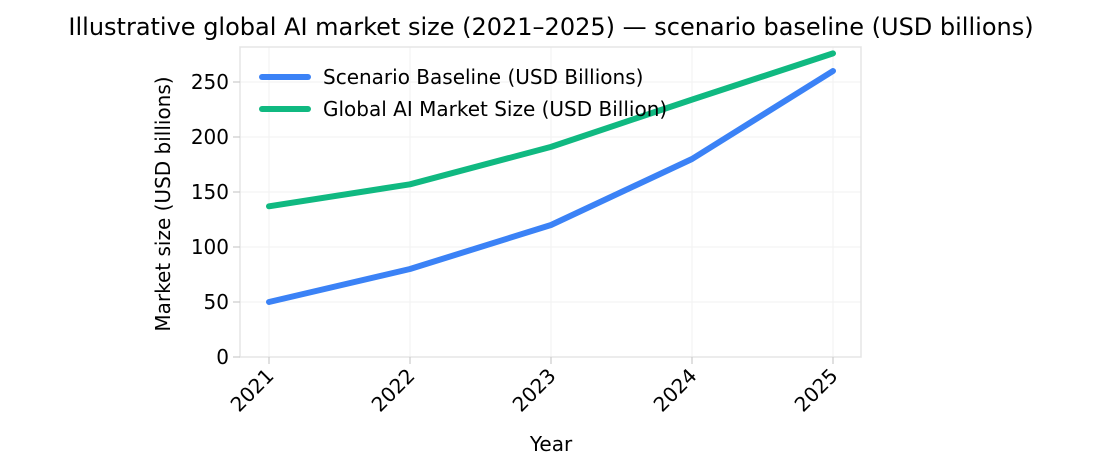 The height and width of the screenshot is (472, 1102). I want to click on y-tick-label: 200, so click(210, 137).